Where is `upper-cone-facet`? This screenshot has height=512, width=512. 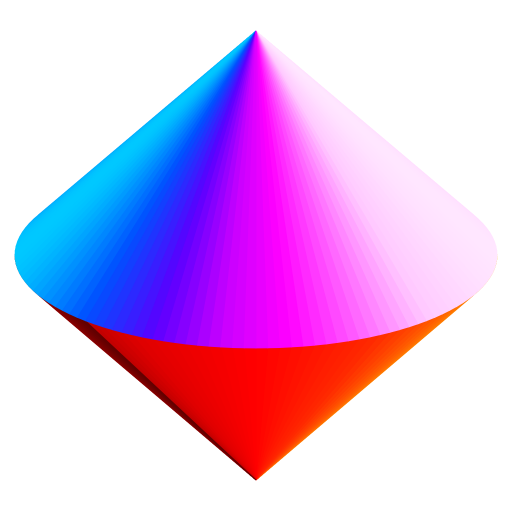
upper-cone-facet is located at coordinates (250, 189).